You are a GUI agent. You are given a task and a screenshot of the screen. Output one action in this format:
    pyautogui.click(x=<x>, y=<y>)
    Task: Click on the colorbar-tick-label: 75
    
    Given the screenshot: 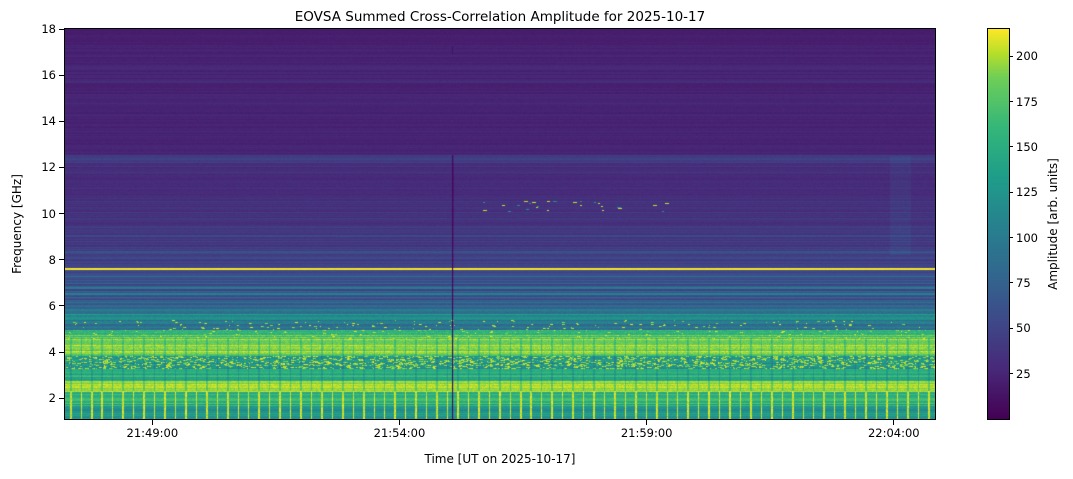 What is the action you would take?
    pyautogui.click(x=1023, y=282)
    